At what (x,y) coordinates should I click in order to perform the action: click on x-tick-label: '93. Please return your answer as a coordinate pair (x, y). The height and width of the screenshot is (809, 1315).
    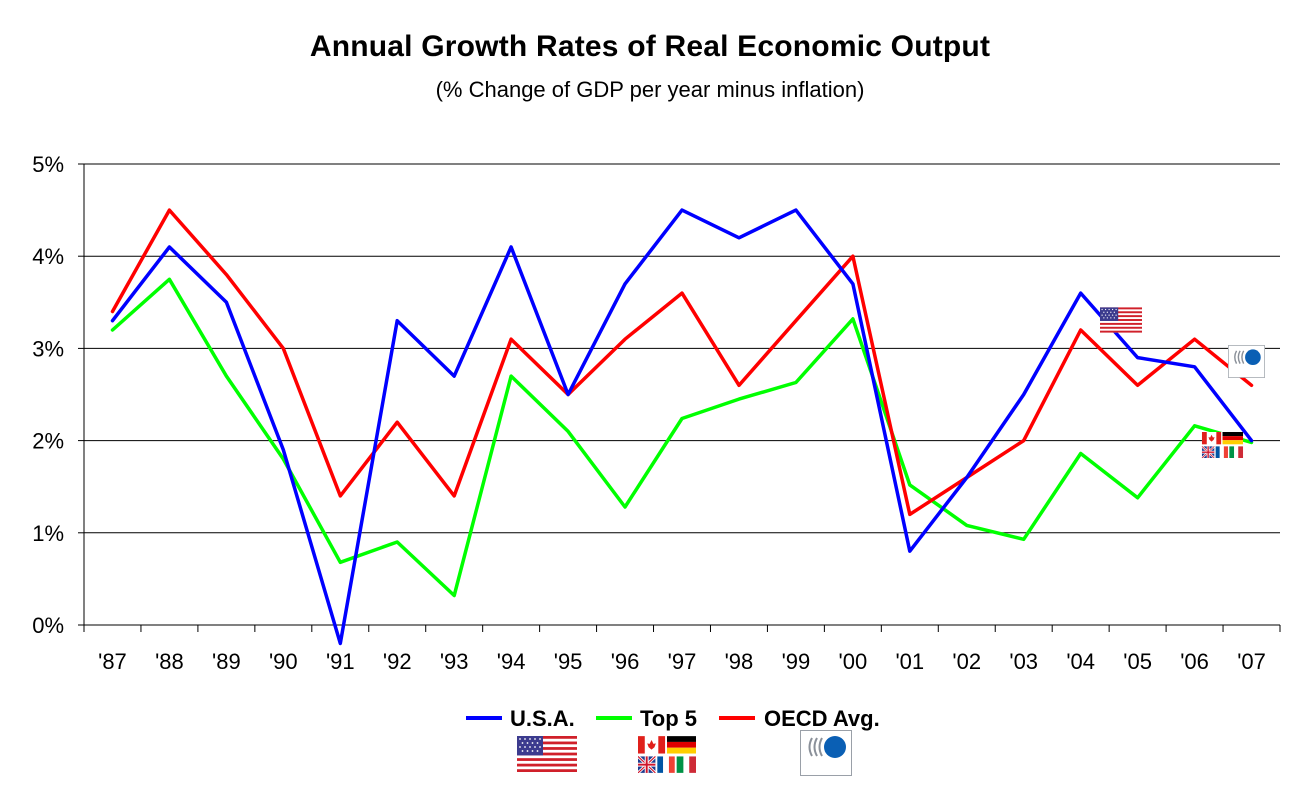
    Looking at the image, I should click on (454, 661).